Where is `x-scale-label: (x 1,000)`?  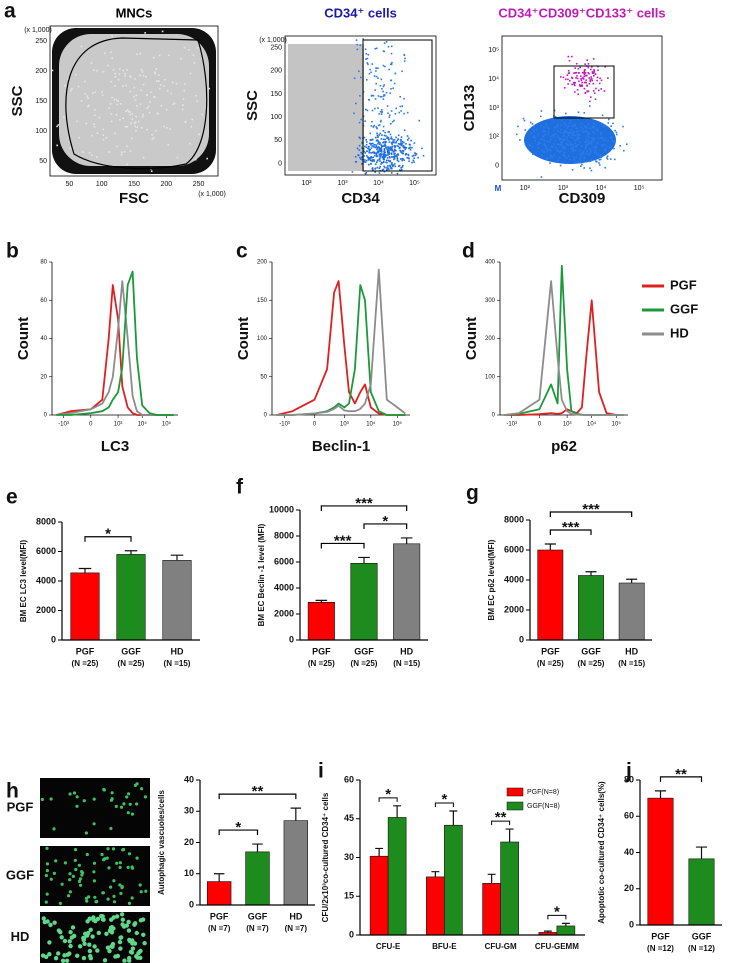 x-scale-label: (x 1,000) is located at coordinates (212, 194).